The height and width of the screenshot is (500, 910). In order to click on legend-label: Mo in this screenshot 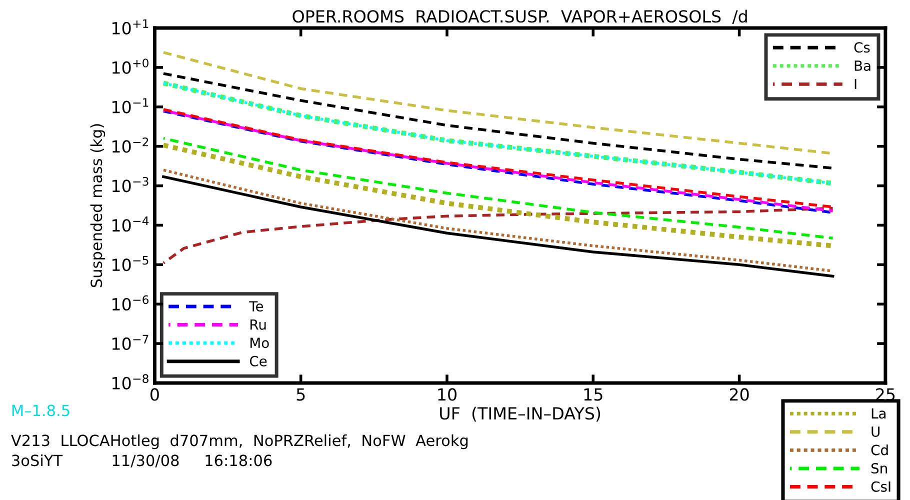, I will do `click(259, 343)`.